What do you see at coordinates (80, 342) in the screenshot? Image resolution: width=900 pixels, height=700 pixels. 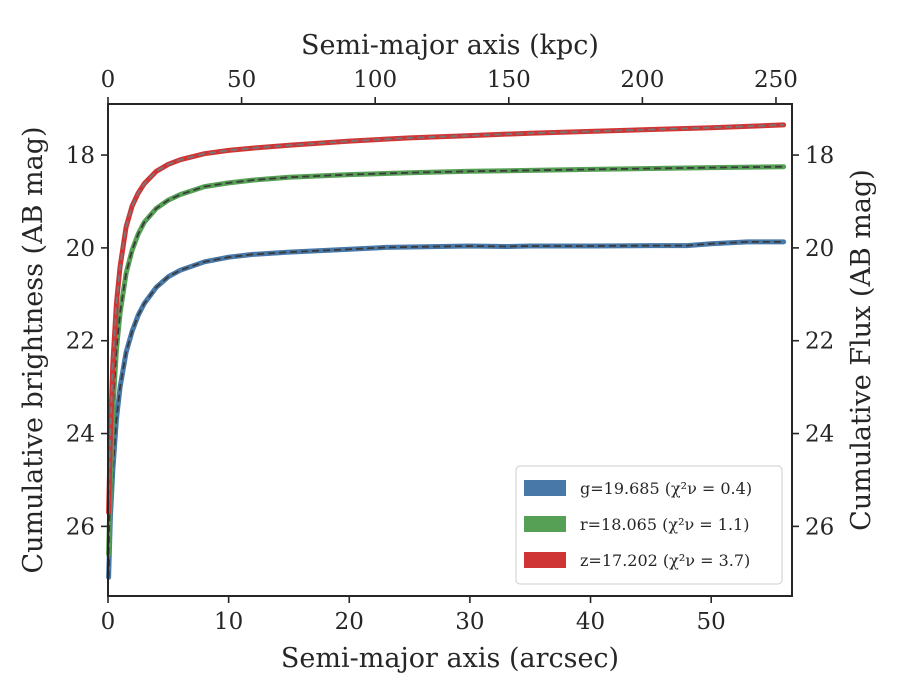 I see `y-tick-label: 22` at bounding box center [80, 342].